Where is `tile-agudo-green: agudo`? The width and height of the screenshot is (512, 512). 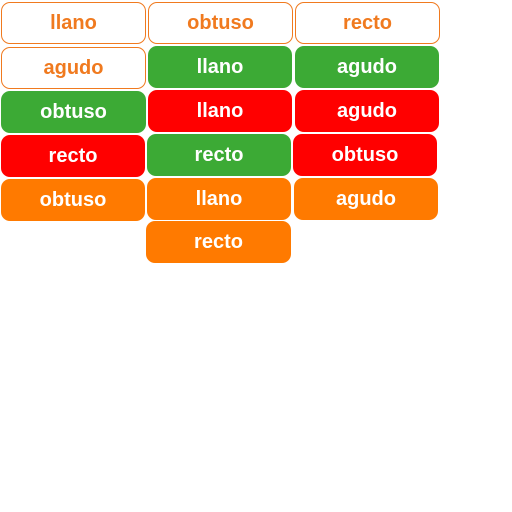 tile-agudo-green: agudo is located at coordinates (367, 67).